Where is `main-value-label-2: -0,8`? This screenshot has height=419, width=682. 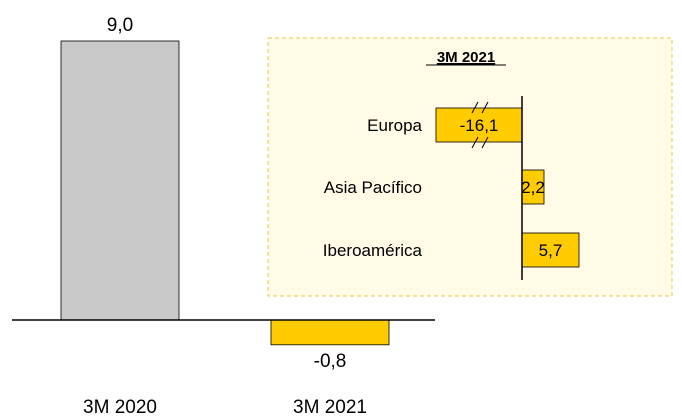
main-value-label-2: -0,8 is located at coordinates (330, 361).